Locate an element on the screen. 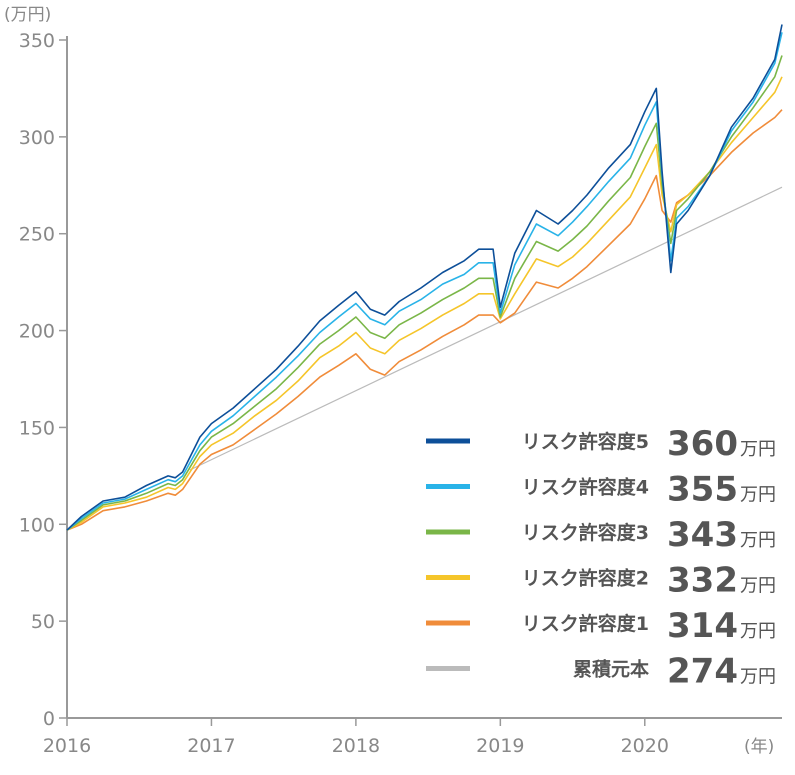  y-tick-label: 350 is located at coordinates (37, 41).